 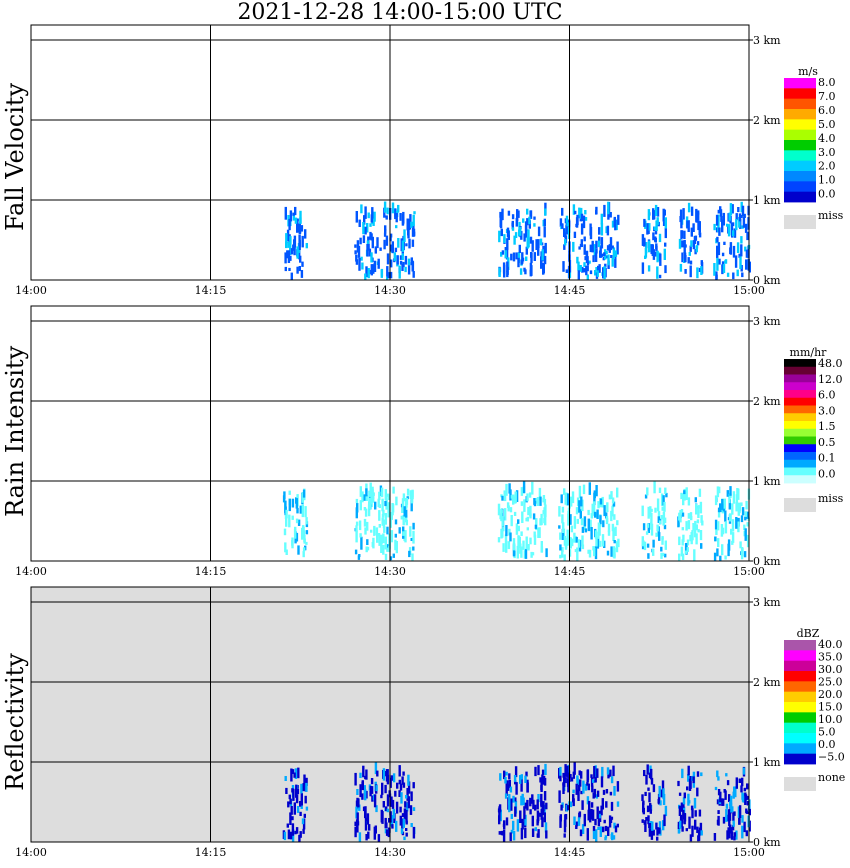 I want to click on x-tick-label: 14:15, so click(x=211, y=852).